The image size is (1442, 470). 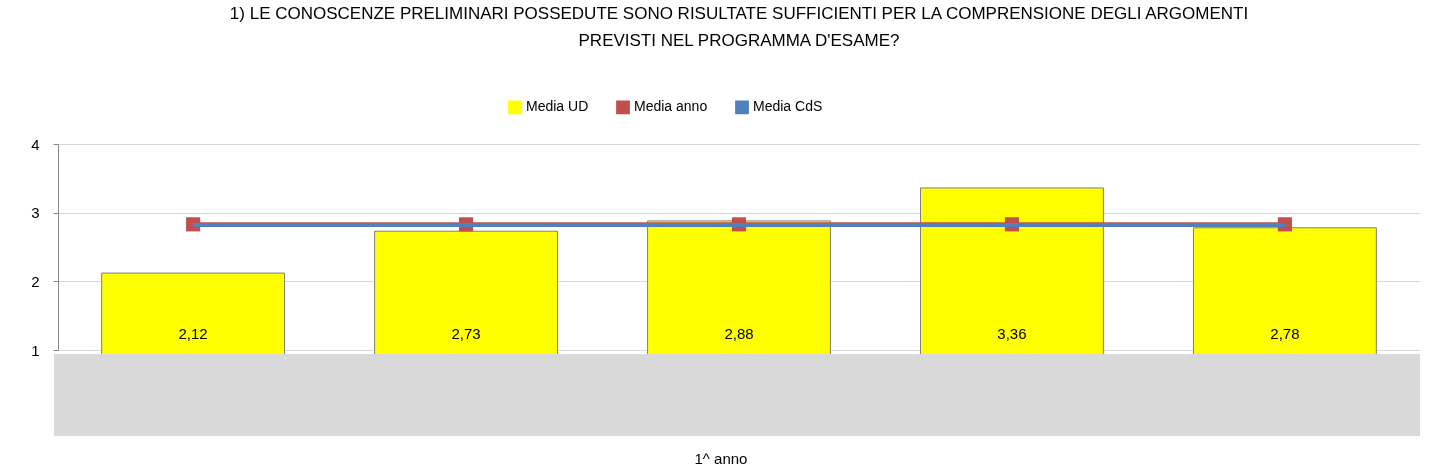 What do you see at coordinates (35, 213) in the screenshot?
I see `y-tick-label: 3` at bounding box center [35, 213].